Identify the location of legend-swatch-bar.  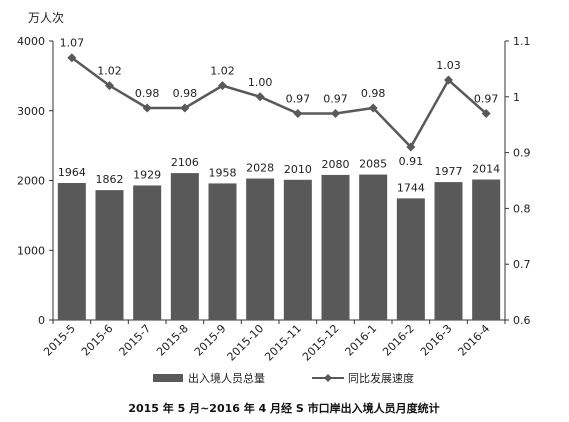
(168, 378).